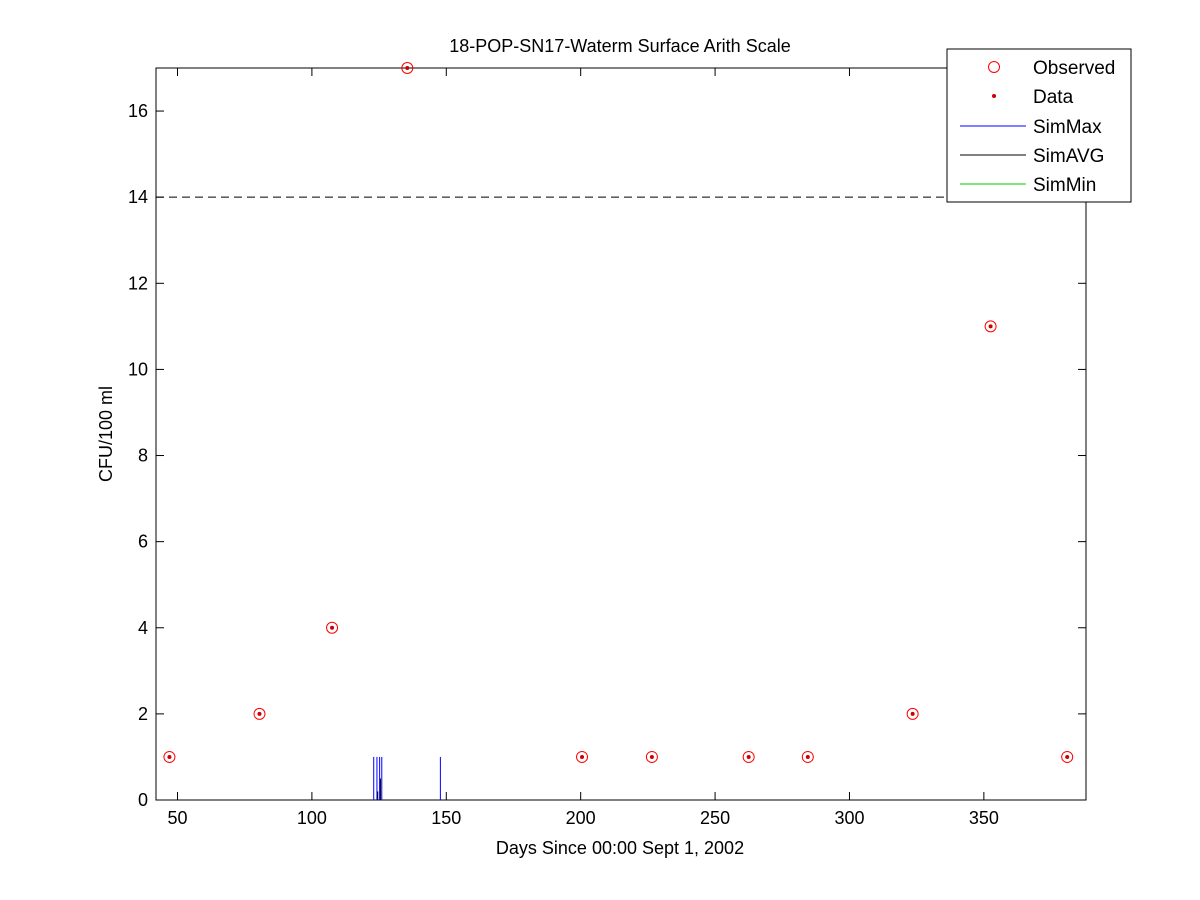  What do you see at coordinates (1064, 185) in the screenshot?
I see `legend-simmin-label: SimMin` at bounding box center [1064, 185].